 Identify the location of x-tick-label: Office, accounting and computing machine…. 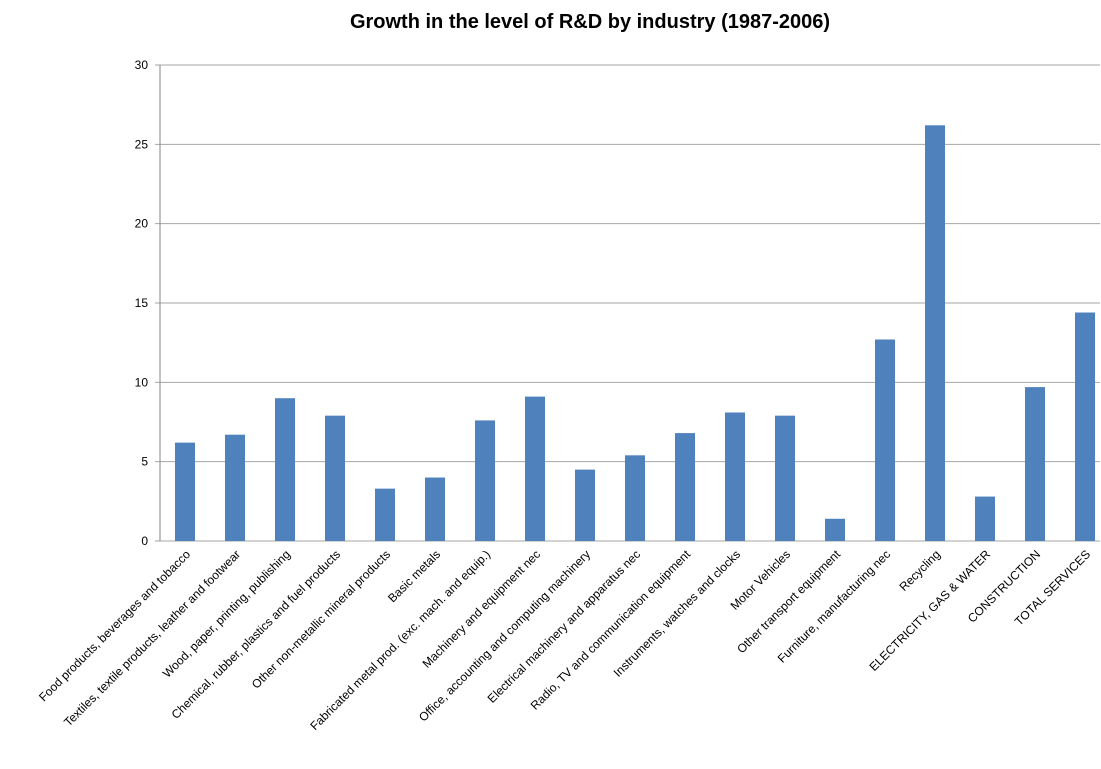
(504, 635).